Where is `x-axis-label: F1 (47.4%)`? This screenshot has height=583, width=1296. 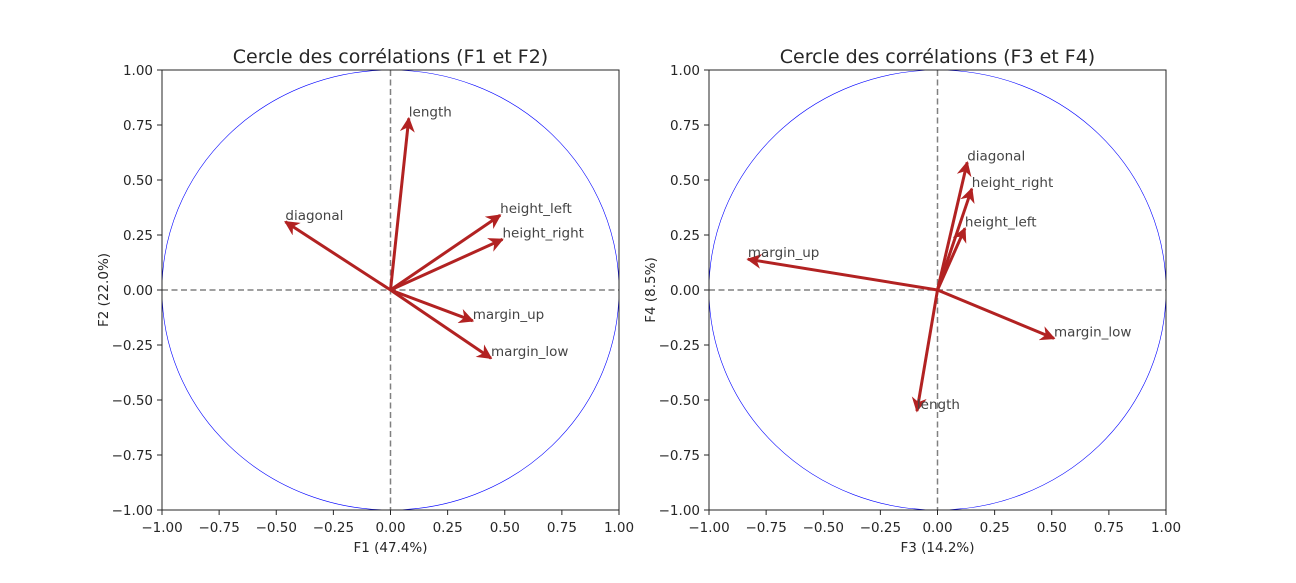
x-axis-label: F1 (47.4%) is located at coordinates (390, 548).